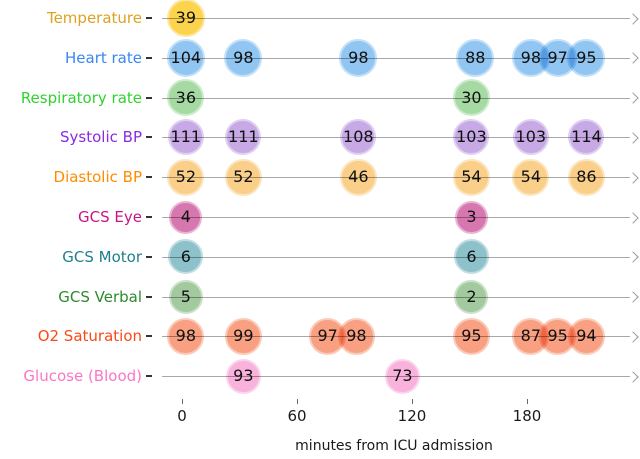  I want to click on bubble-value: 39, so click(185, 17).